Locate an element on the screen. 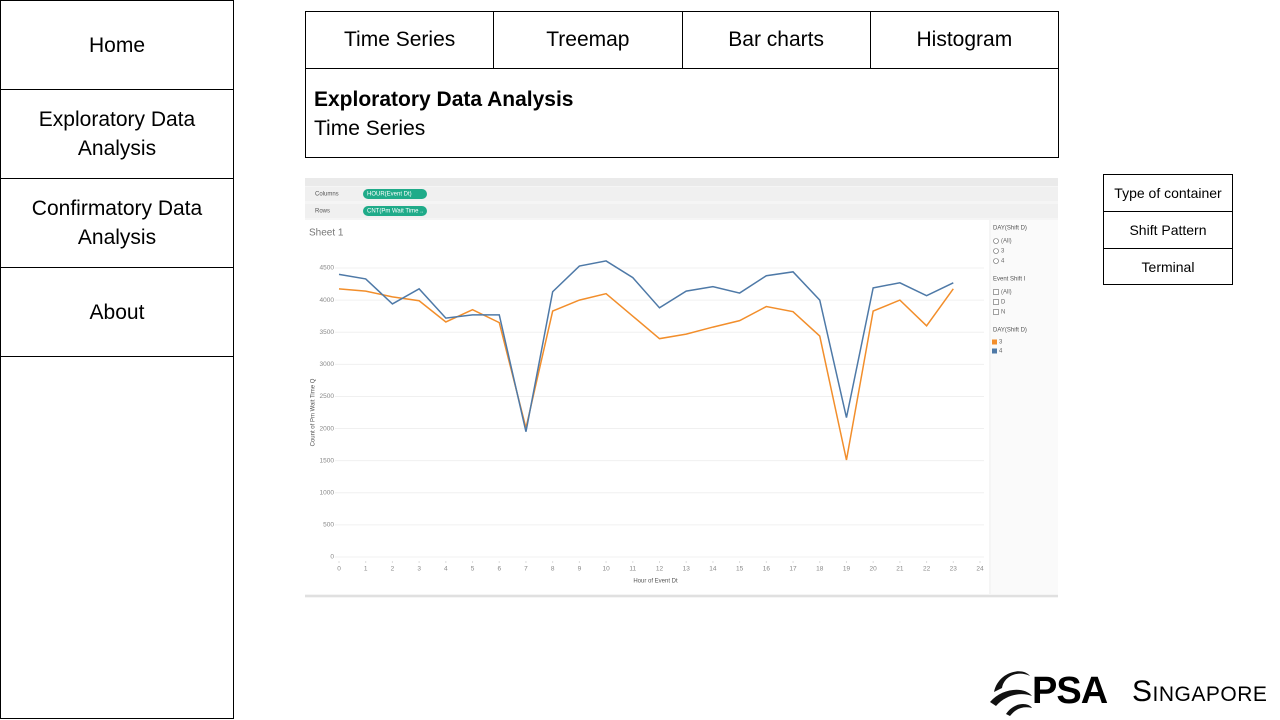 Image resolution: width=1280 pixels, height=720 pixels. y-tick-label: 0 is located at coordinates (332, 557).